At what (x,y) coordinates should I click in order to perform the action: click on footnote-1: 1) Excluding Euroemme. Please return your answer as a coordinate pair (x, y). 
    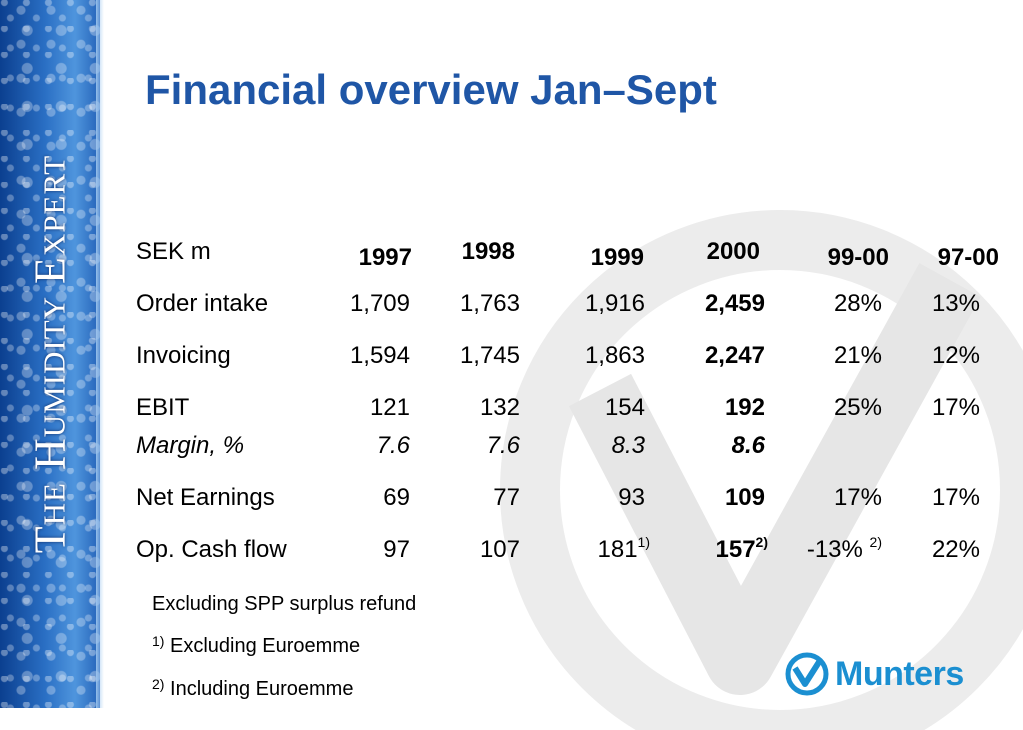
    Looking at the image, I should click on (256, 645).